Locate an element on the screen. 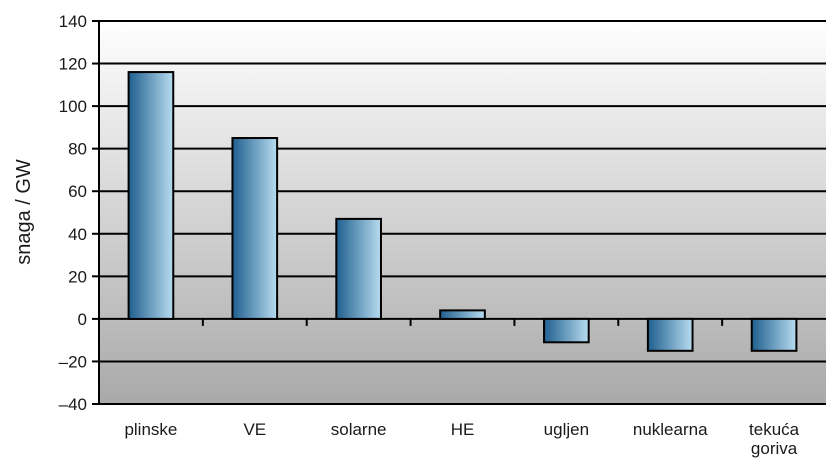 This screenshot has height=461, width=826. y-tick-label: –20 is located at coordinates (73, 361).